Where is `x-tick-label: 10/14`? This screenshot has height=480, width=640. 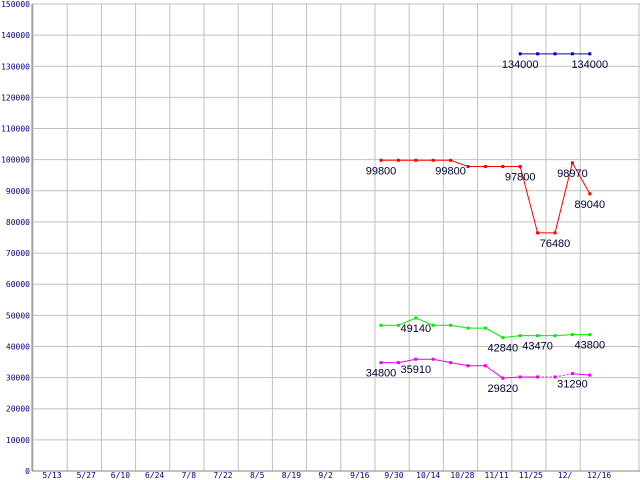 x-tick-label: 10/14 is located at coordinates (428, 475).